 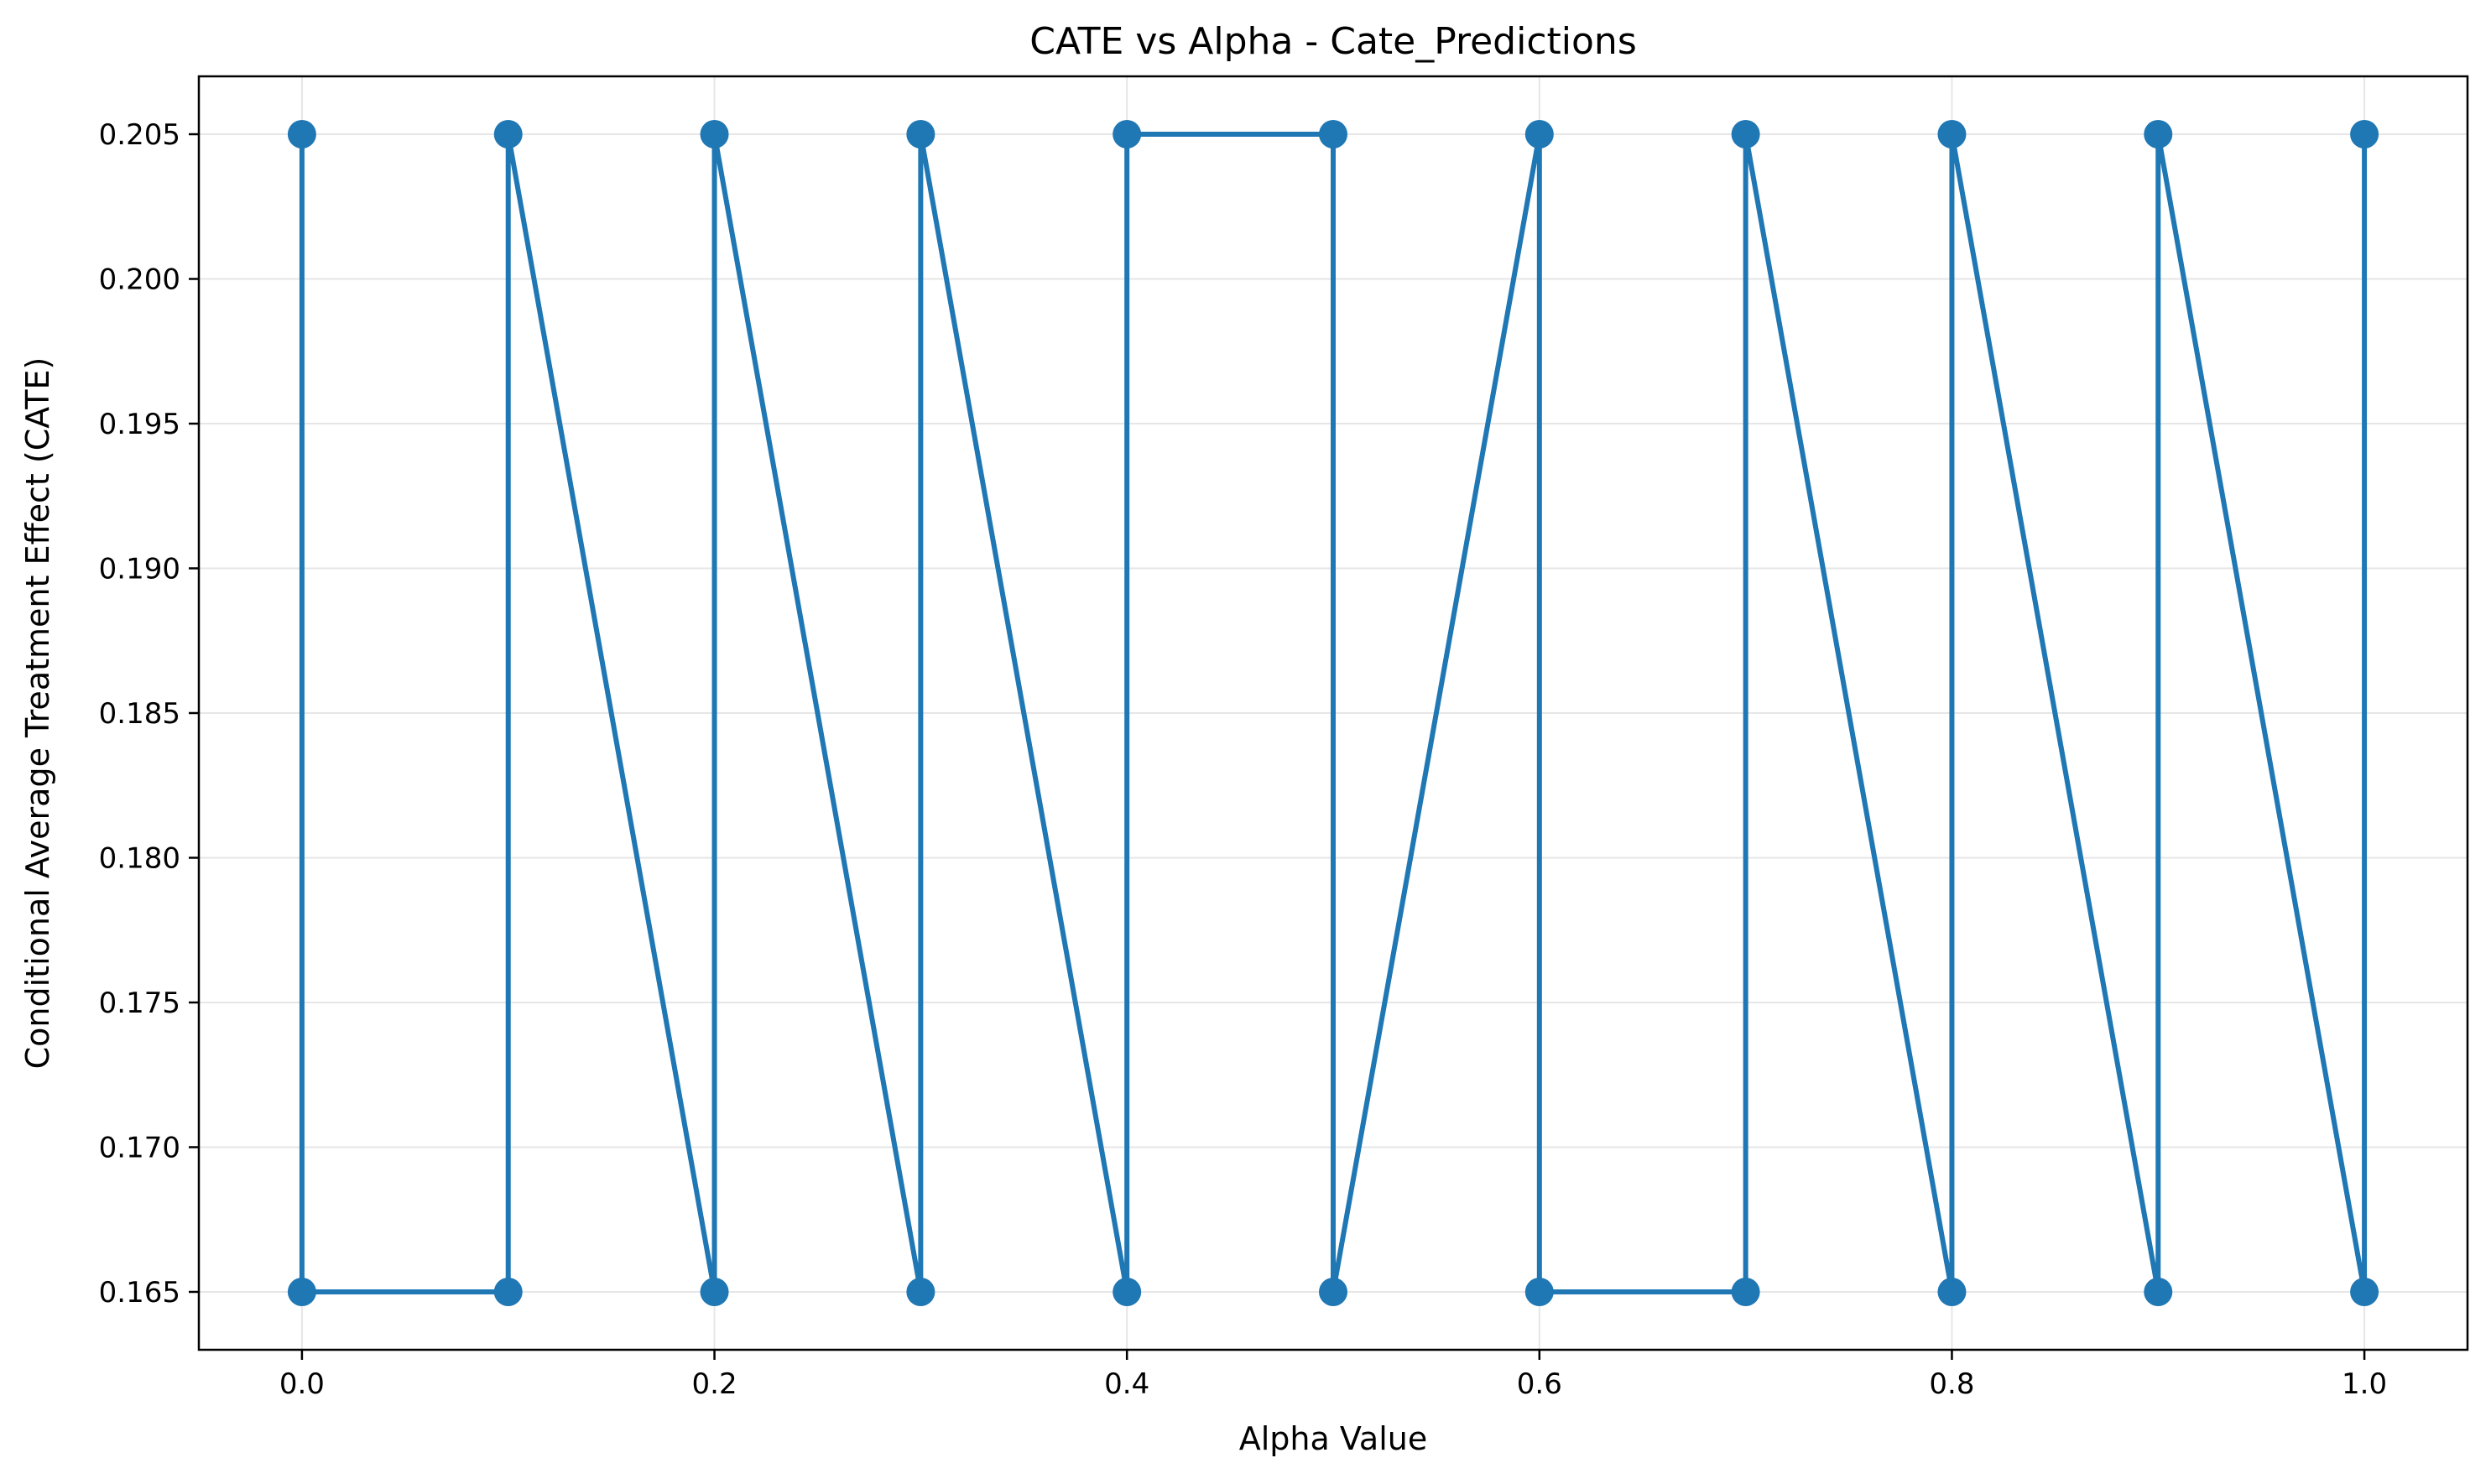 What do you see at coordinates (302, 1384) in the screenshot?
I see `x-tick-label: 0.0` at bounding box center [302, 1384].